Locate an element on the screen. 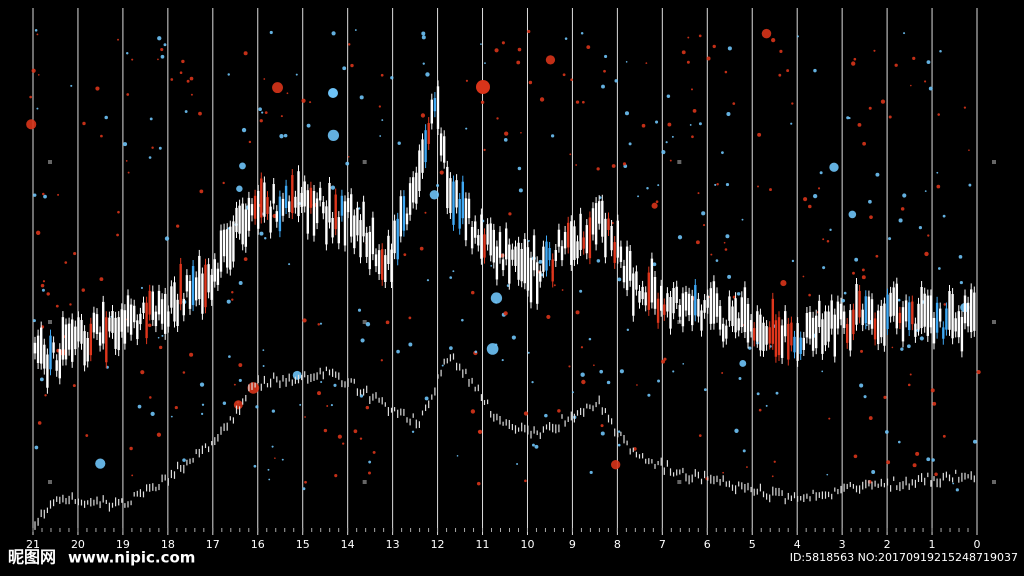  marker is located at coordinates (679, 482).